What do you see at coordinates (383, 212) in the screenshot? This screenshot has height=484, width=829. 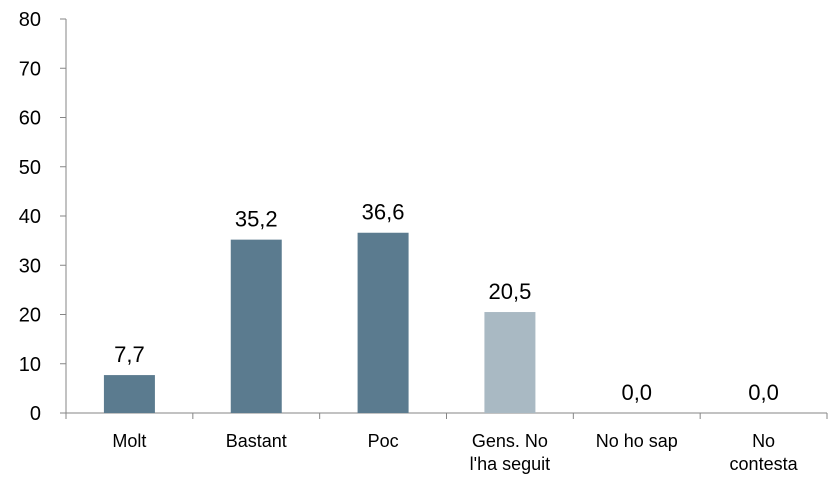 I see `data-label: 36,6` at bounding box center [383, 212].